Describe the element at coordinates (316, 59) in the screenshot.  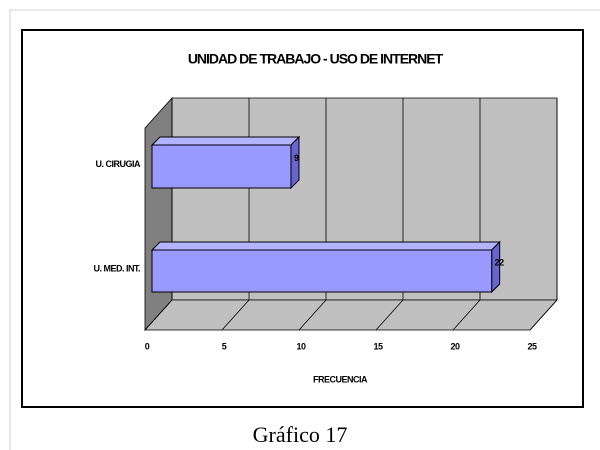
I see `chart-title: UNIDAD DE TRABAJO - USO DE INTERNET` at that location.